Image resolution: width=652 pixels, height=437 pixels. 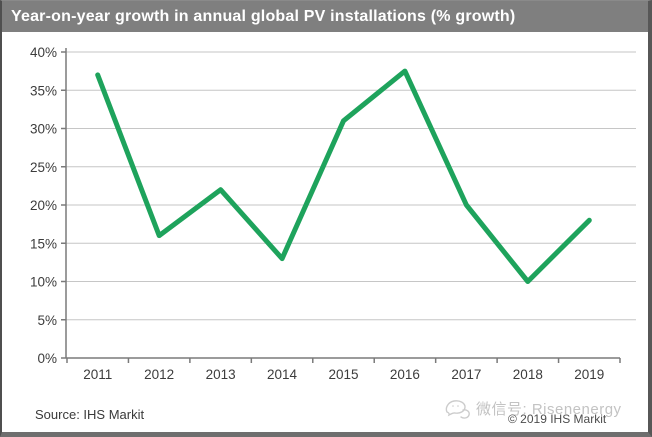 I want to click on xtick-label-2013: 2013, so click(x=221, y=374).